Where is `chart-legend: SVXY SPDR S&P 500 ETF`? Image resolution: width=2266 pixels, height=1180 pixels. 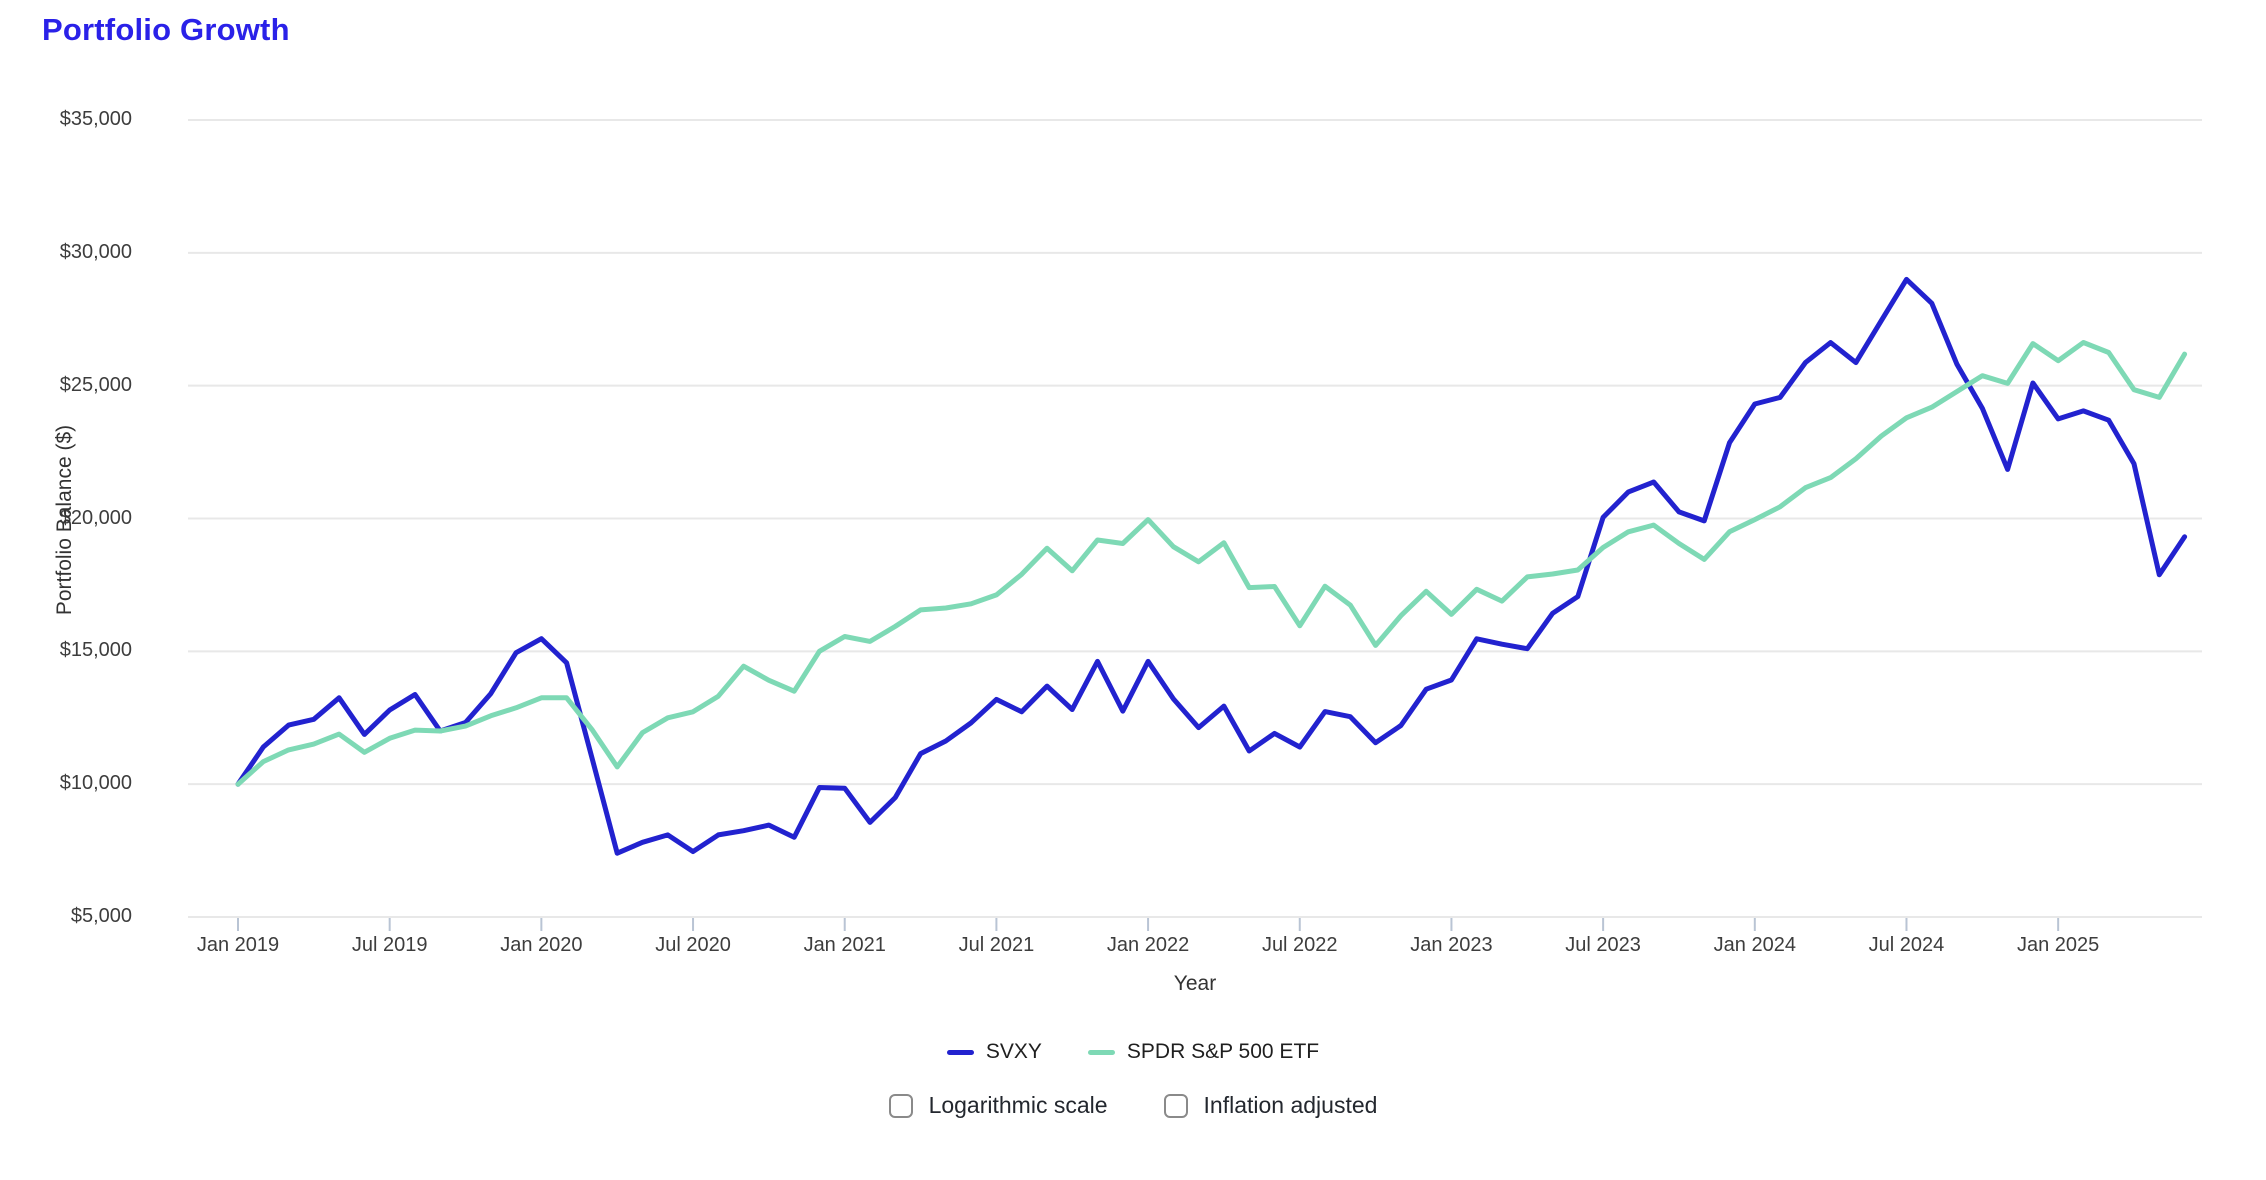 chart-legend: SVXY SPDR S&P 500 ETF is located at coordinates (1133, 1052).